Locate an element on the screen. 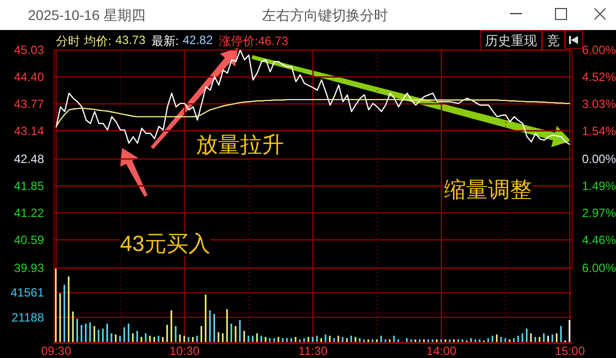 The height and width of the screenshot is (358, 616). x-tick-label: 09:30 is located at coordinates (56, 351).